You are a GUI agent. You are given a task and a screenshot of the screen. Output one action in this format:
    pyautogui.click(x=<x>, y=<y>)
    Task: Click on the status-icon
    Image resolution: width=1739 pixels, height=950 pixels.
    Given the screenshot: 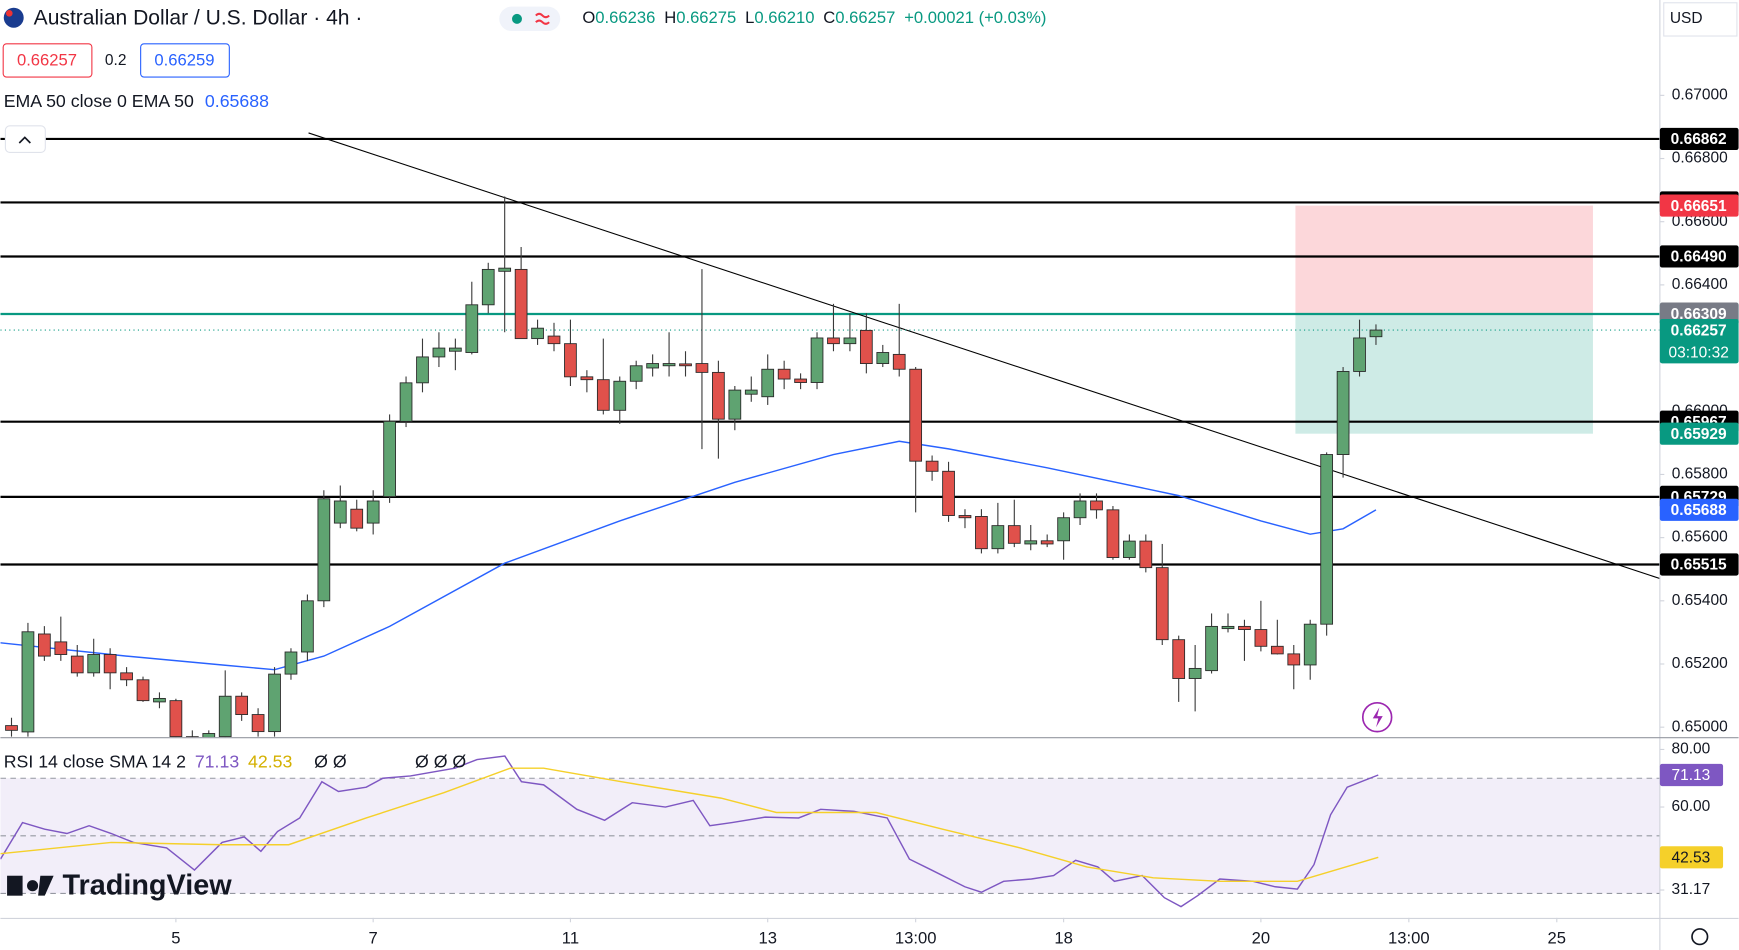 What is the action you would take?
    pyautogui.click(x=542, y=18)
    